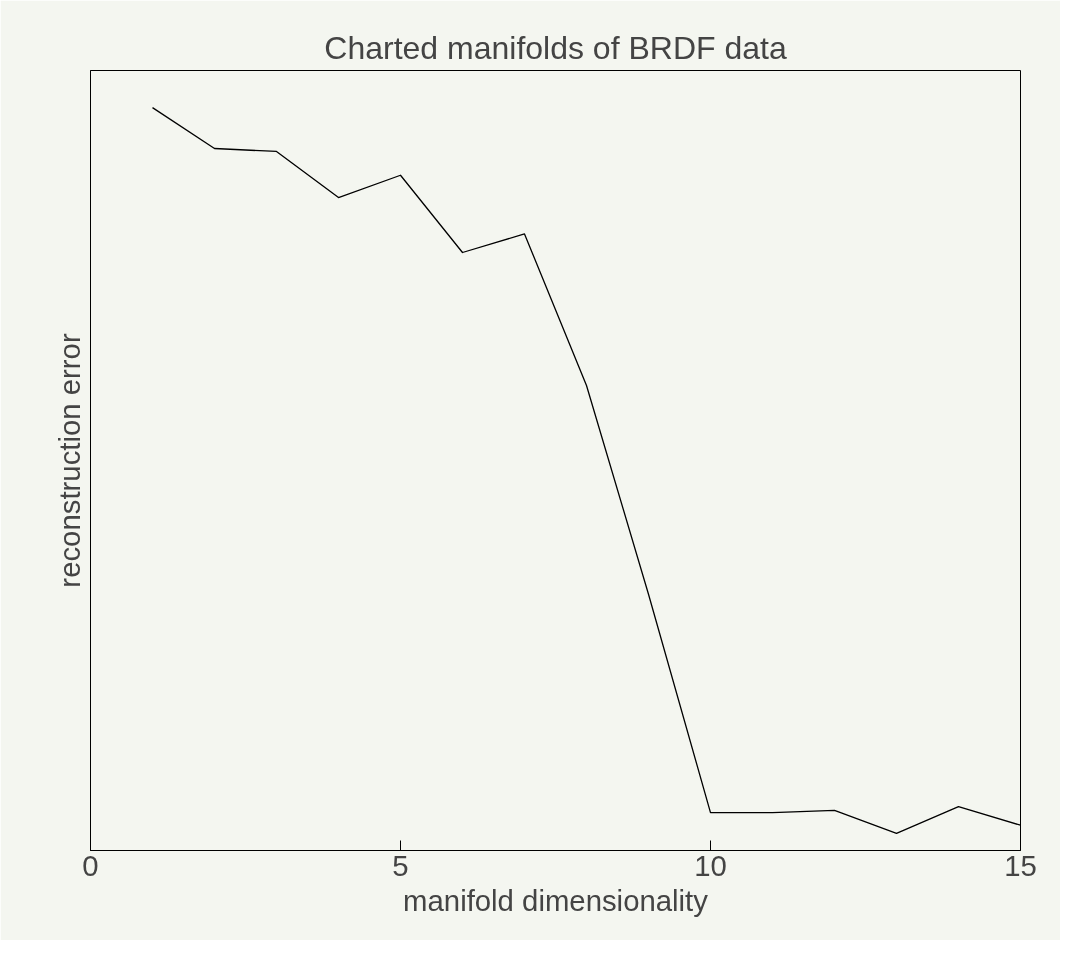  I want to click on x-axis-title: manifold dimensionality, so click(556, 900).